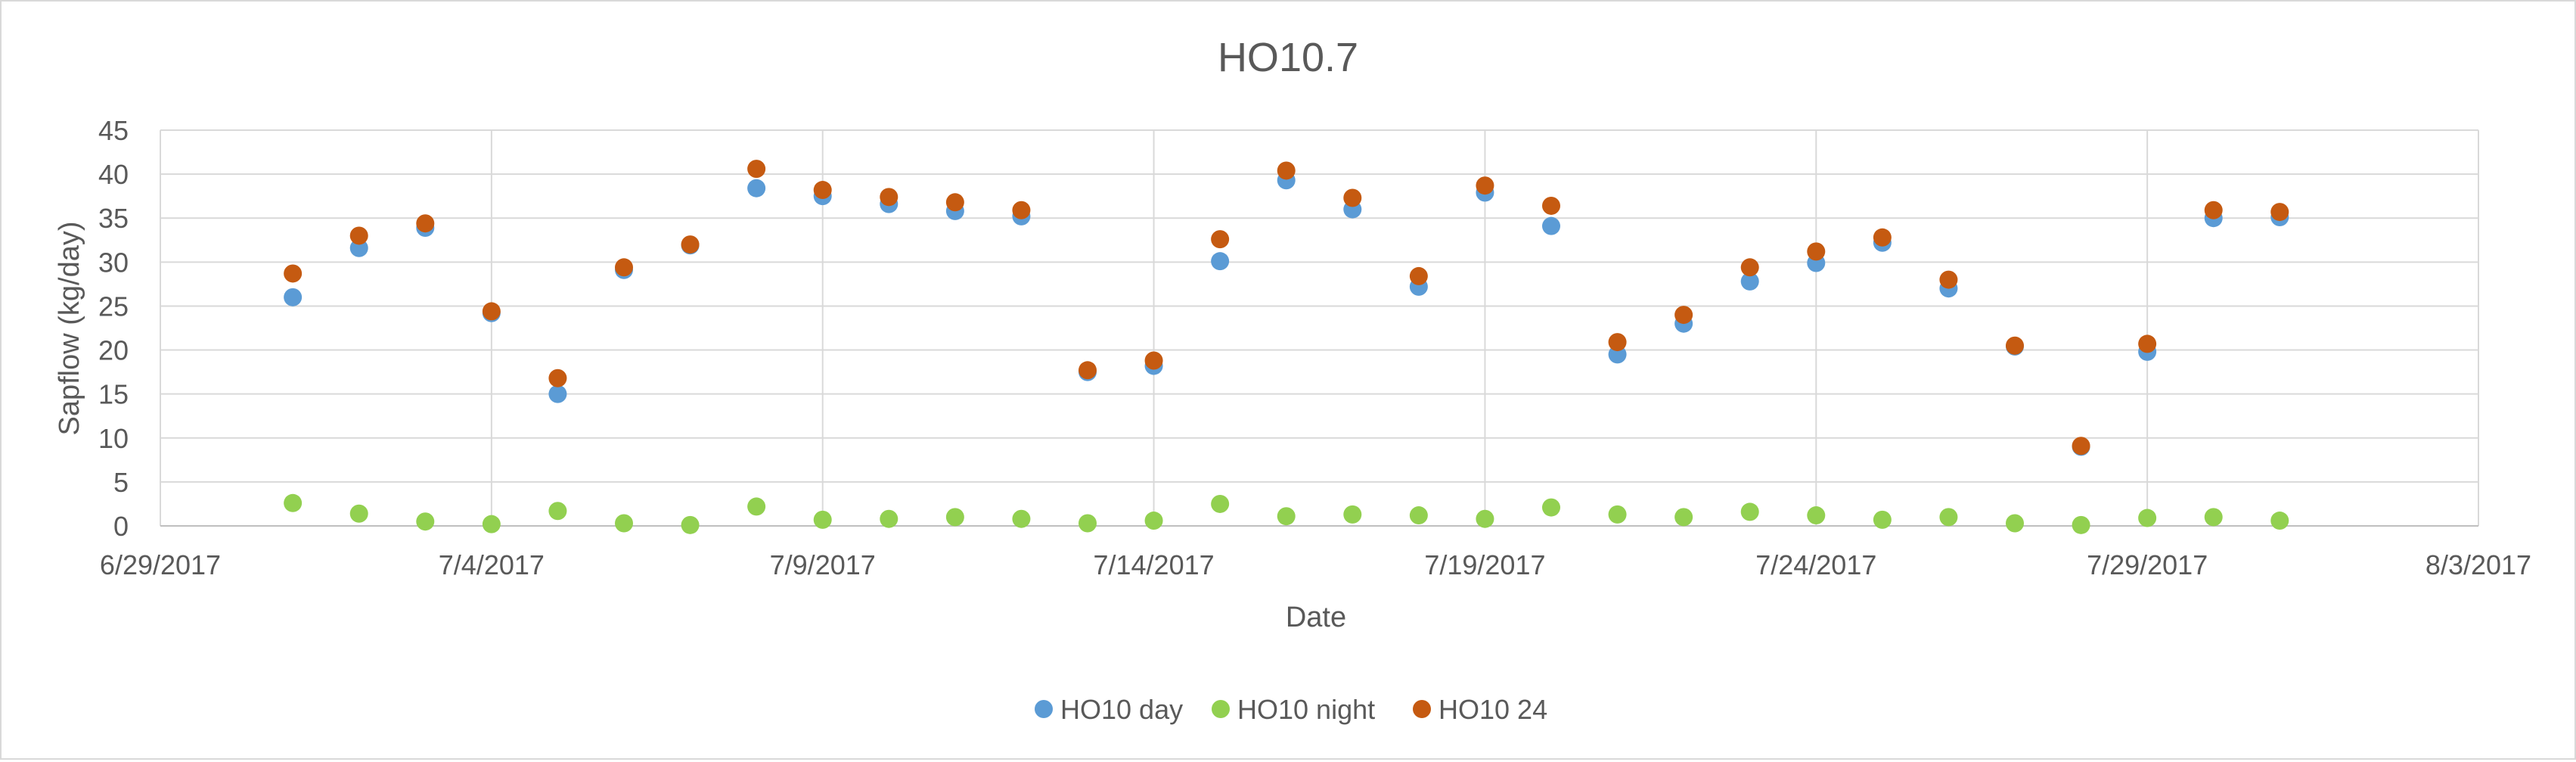 The width and height of the screenshot is (2576, 762). Describe the element at coordinates (1121, 709) in the screenshot. I see `legend-label: HO10 day` at that location.